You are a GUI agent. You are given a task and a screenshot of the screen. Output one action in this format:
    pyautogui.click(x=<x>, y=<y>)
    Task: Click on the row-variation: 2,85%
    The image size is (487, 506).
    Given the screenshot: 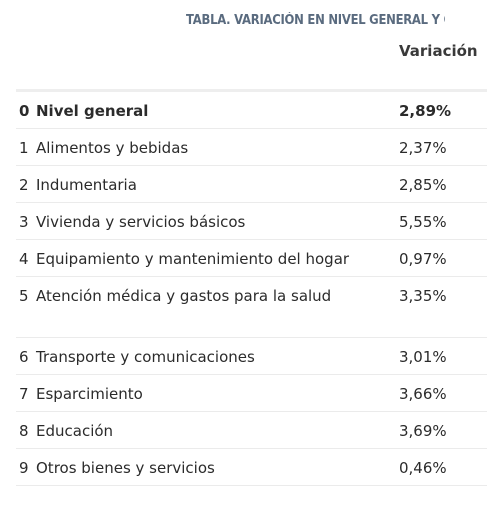 What is the action you would take?
    pyautogui.click(x=423, y=185)
    